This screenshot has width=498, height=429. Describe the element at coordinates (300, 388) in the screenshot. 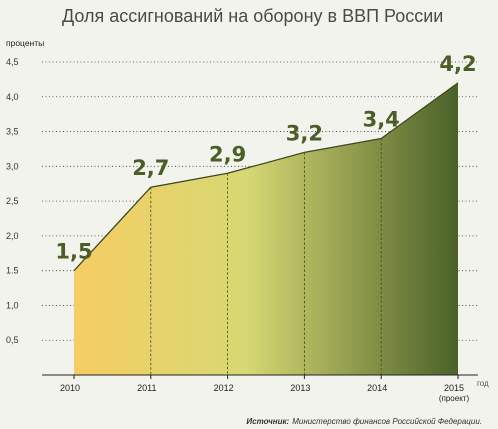

I see `x-tick-label: 2013` at that location.